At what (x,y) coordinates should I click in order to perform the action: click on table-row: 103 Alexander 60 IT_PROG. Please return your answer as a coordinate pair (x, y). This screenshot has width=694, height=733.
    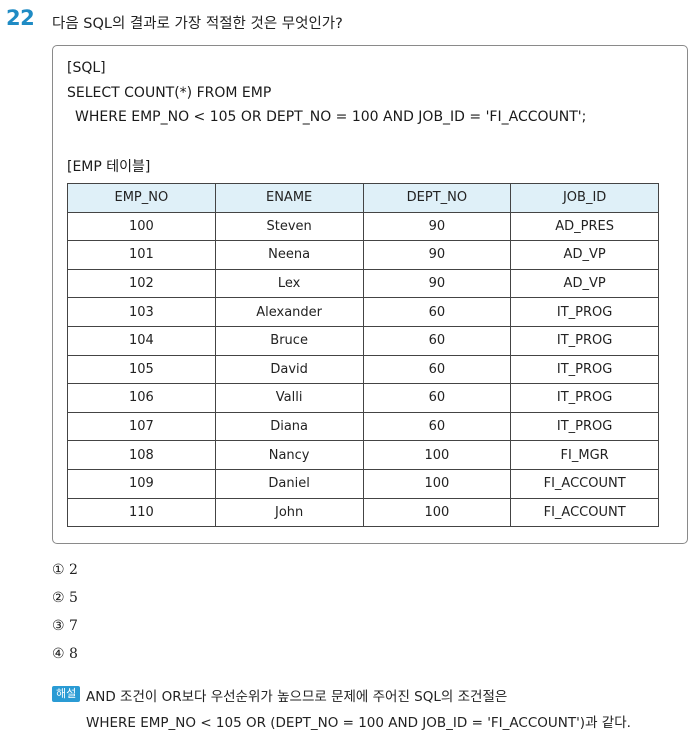
    Looking at the image, I should click on (363, 312).